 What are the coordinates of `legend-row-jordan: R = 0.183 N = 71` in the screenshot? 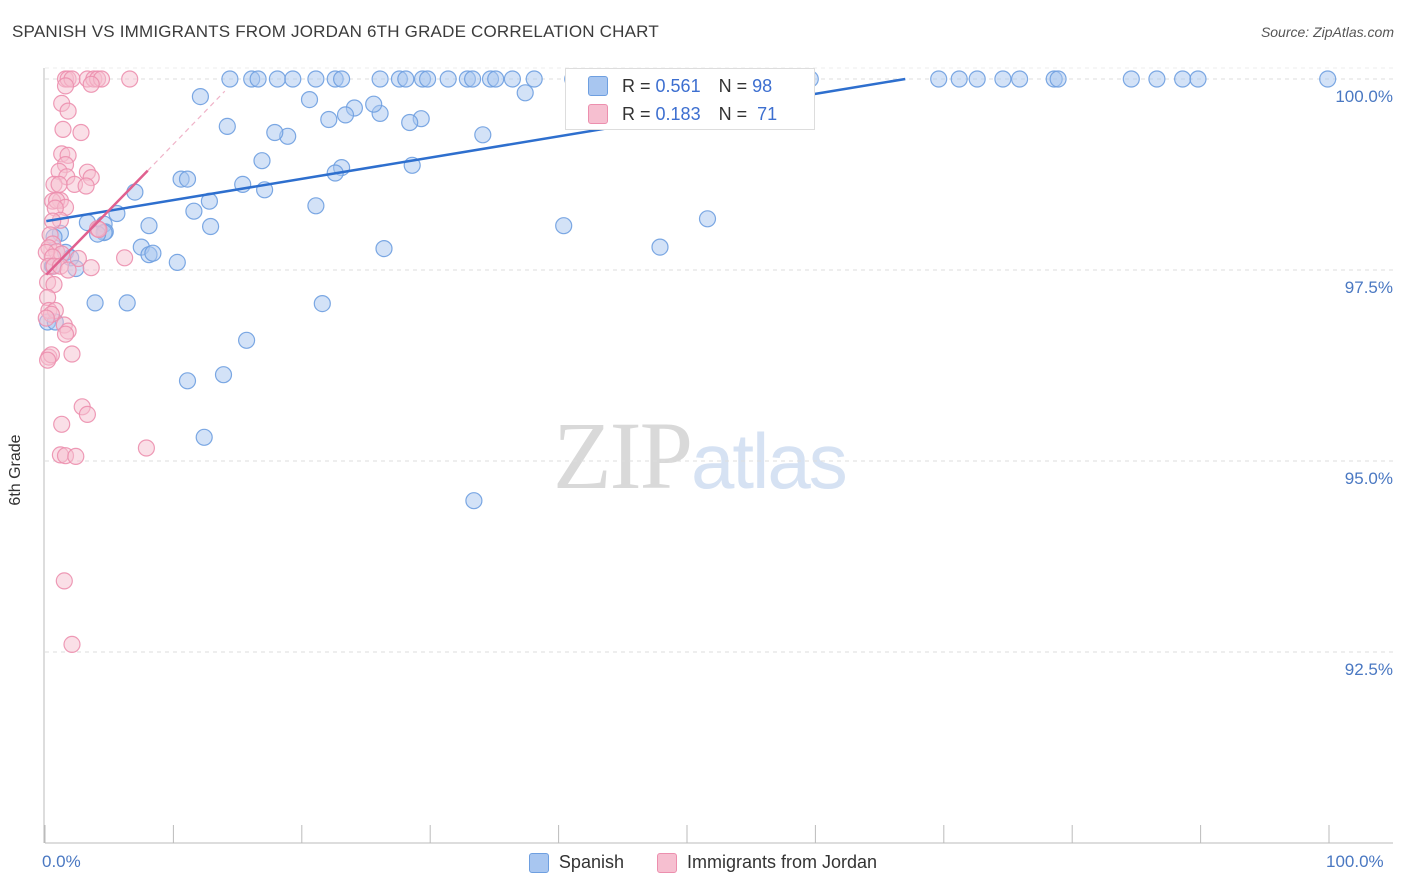 It's located at (682, 114).